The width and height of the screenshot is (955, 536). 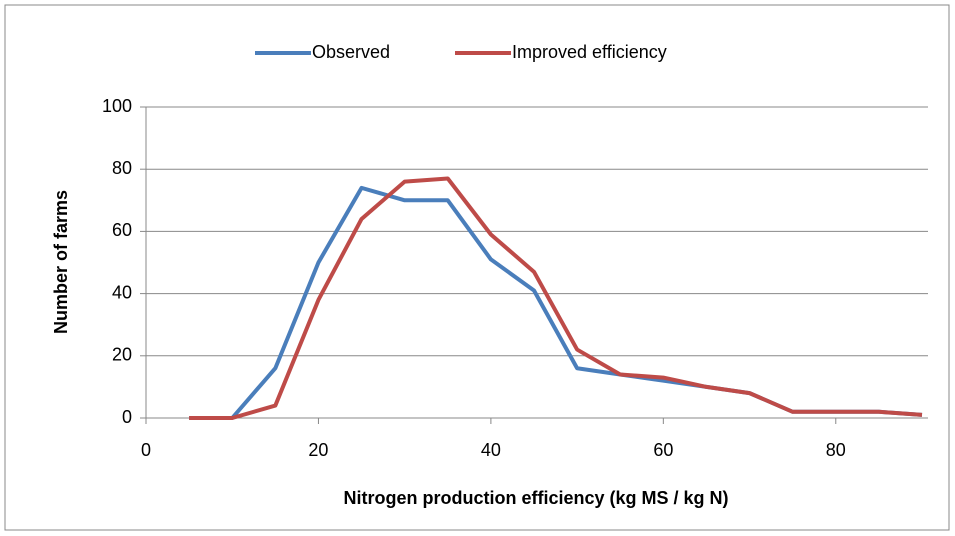 I want to click on y-tick-label: 60, so click(x=122, y=230).